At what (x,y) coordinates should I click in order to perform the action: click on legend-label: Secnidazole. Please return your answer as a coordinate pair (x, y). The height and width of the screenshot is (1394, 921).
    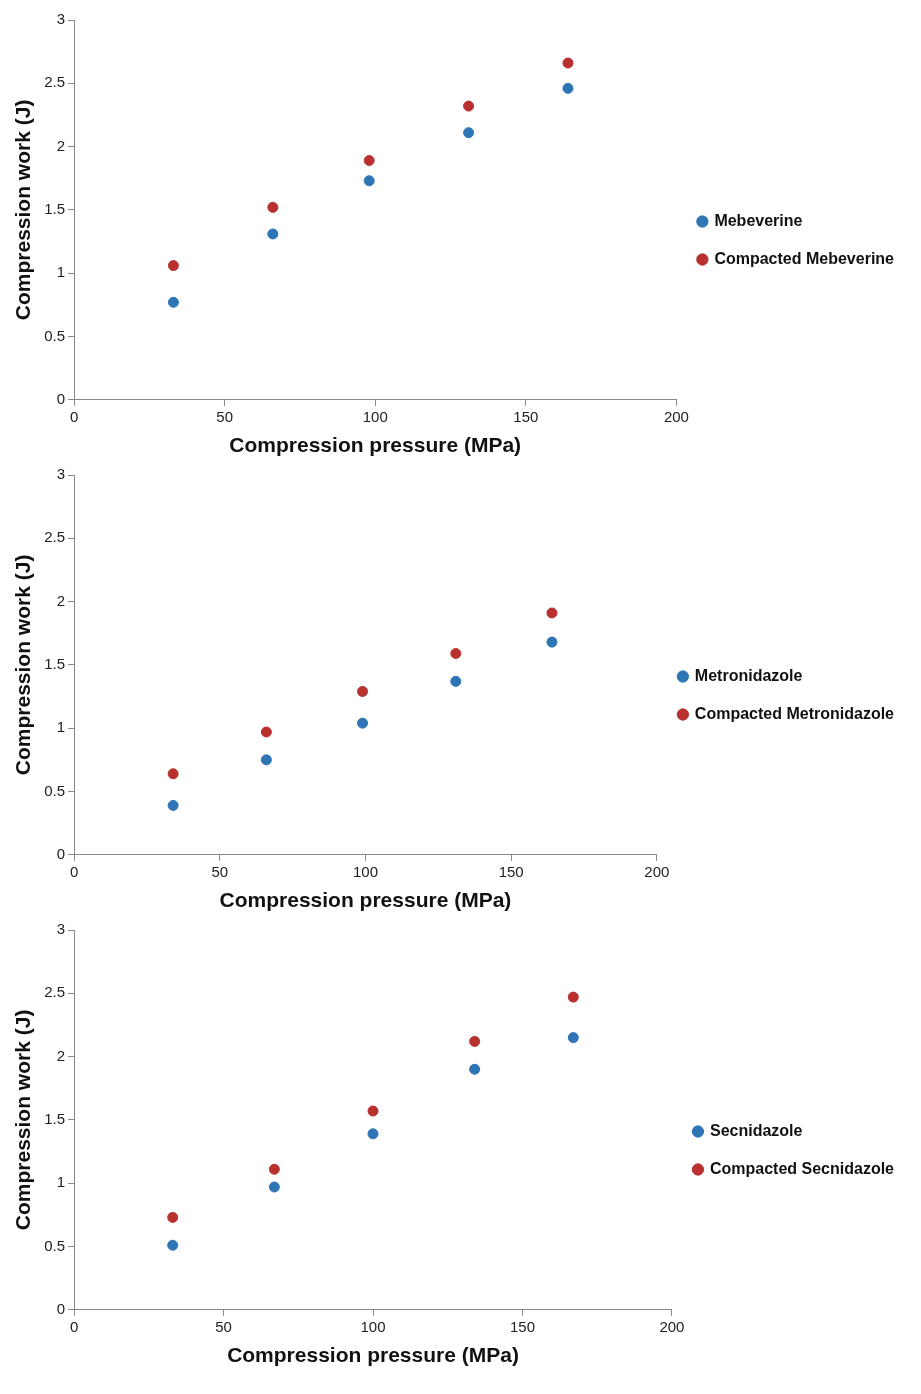
    Looking at the image, I should click on (756, 1130).